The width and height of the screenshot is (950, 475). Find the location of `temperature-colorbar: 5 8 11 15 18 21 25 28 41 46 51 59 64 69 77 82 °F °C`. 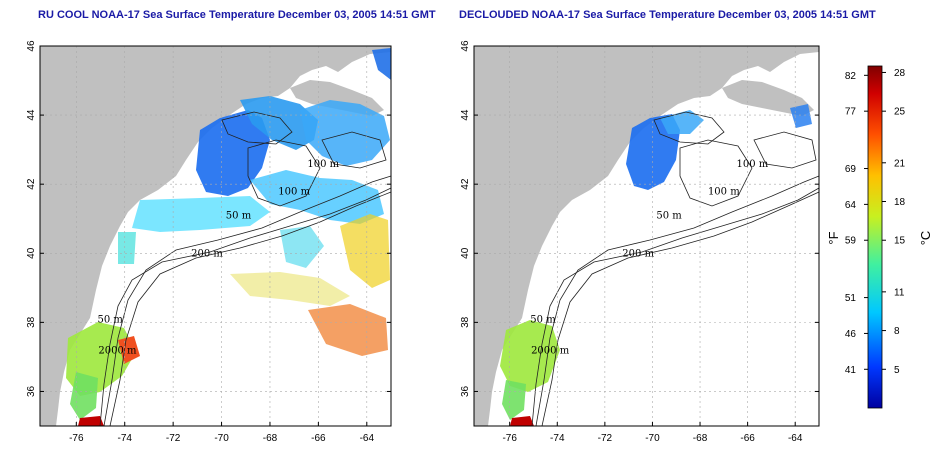

temperature-colorbar: 5 8 11 15 18 21 25 28 41 46 51 59 64 69 77 82 °F °C is located at coordinates (879, 237).